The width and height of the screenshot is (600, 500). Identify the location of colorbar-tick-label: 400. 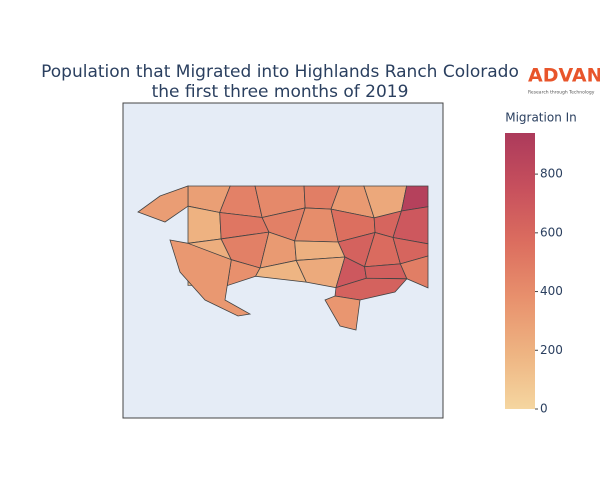
(551, 291).